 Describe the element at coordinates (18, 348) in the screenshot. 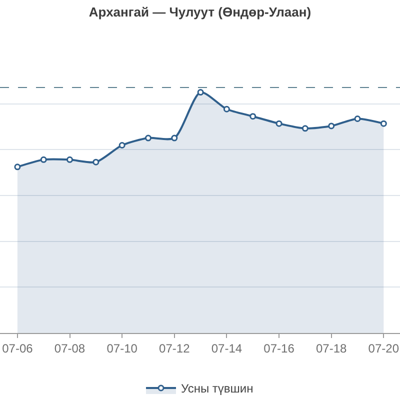

I see `x-tick-label: 07-06` at that location.